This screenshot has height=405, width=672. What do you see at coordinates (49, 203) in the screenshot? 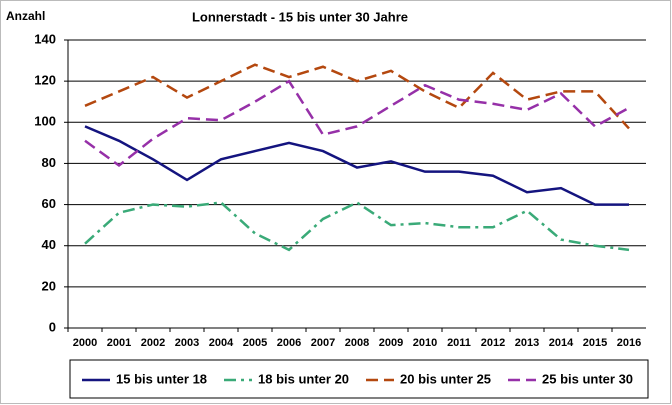
I see `y-tick-label: 60` at bounding box center [49, 203].